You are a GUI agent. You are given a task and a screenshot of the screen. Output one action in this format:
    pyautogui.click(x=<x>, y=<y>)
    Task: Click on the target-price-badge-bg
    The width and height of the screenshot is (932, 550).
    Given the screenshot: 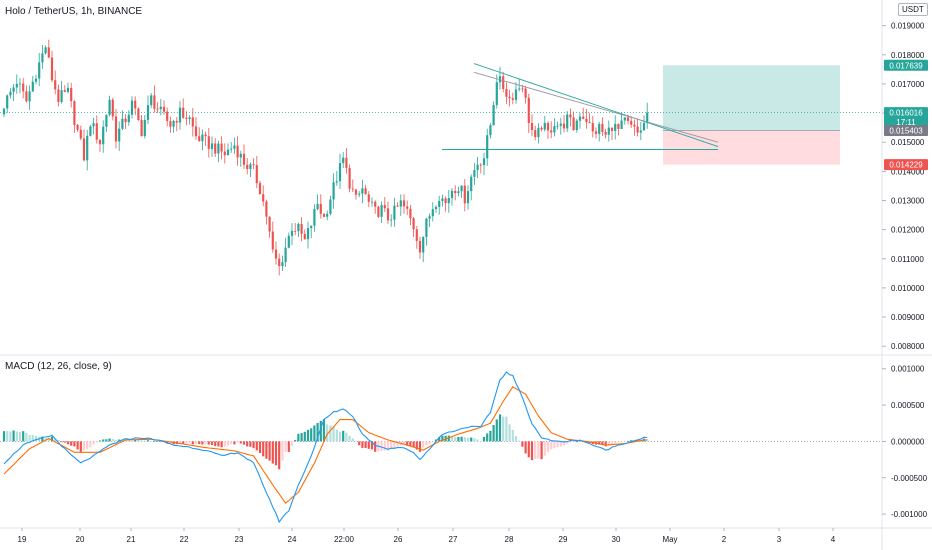 What is the action you would take?
    pyautogui.click(x=906, y=65)
    